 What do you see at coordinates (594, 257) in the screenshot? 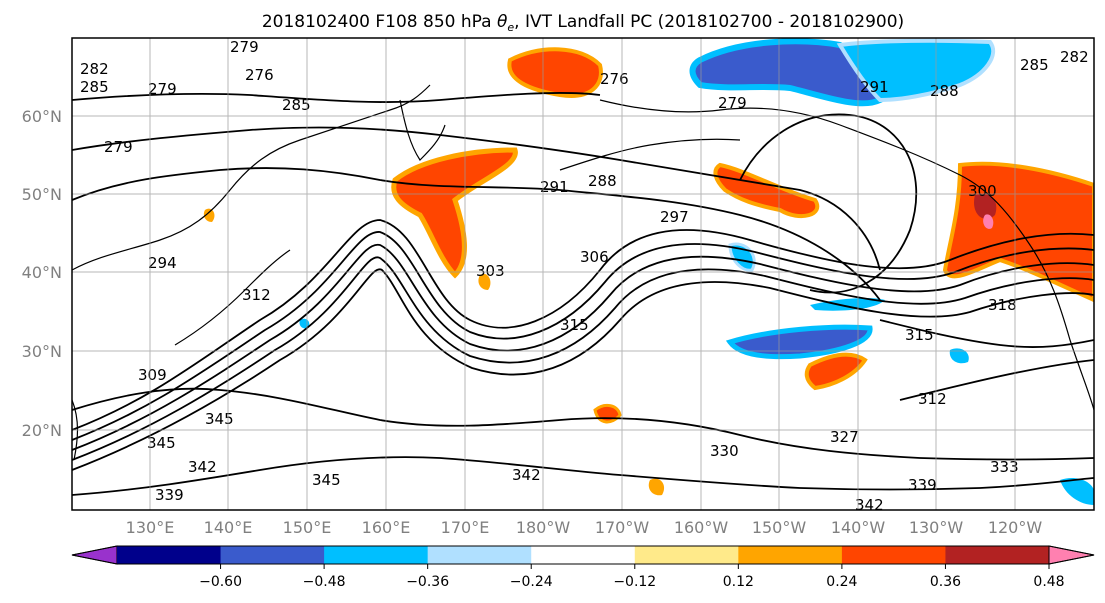
I see `contour-label: 306` at bounding box center [594, 257].